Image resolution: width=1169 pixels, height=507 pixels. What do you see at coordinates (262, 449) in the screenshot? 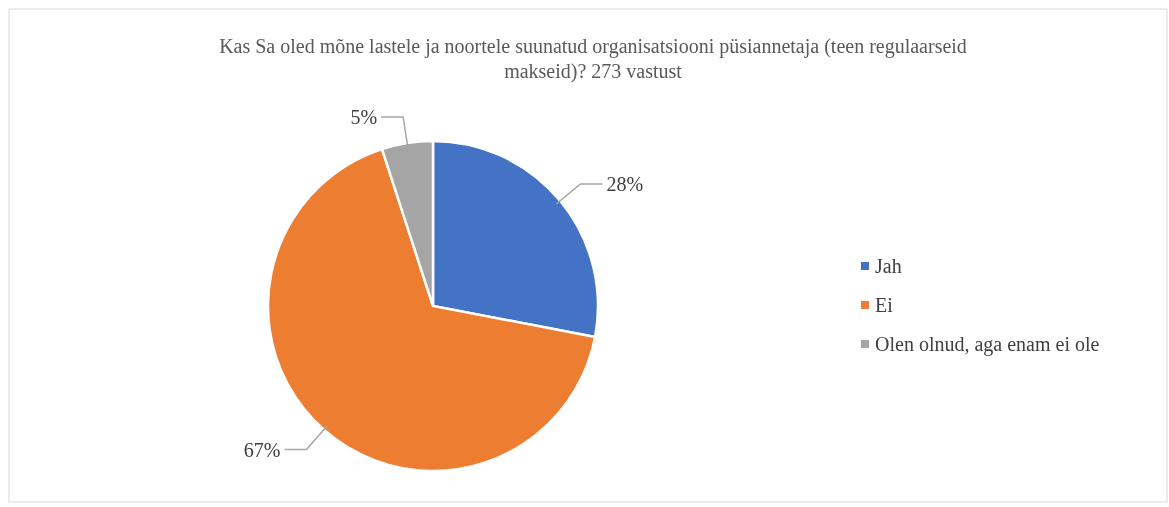
I see `data-label: 67%` at bounding box center [262, 449].